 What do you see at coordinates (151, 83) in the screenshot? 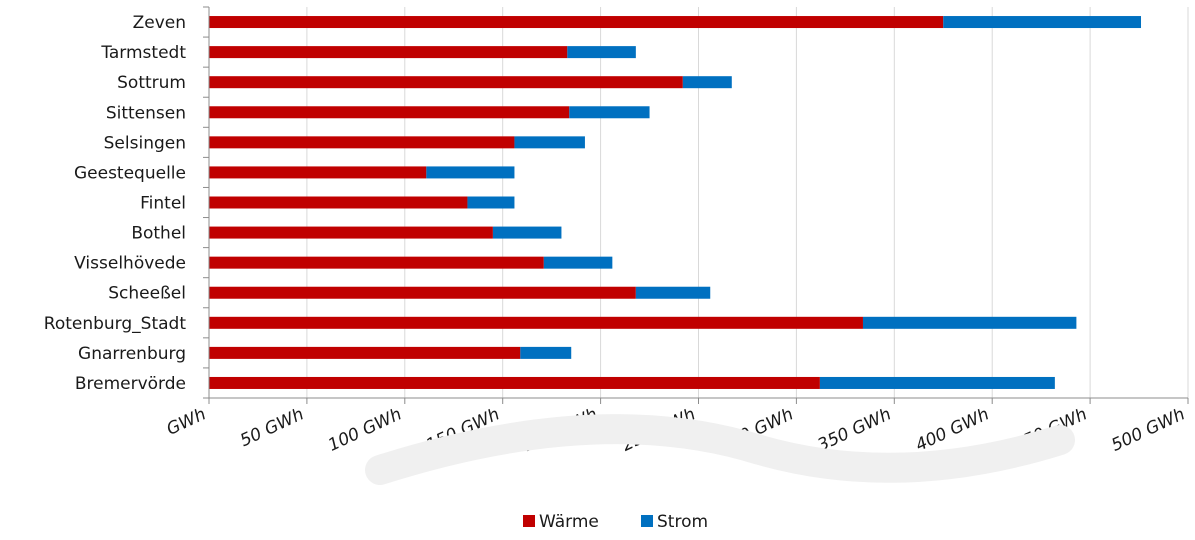
I see `category-label: Sottrum` at bounding box center [151, 83].